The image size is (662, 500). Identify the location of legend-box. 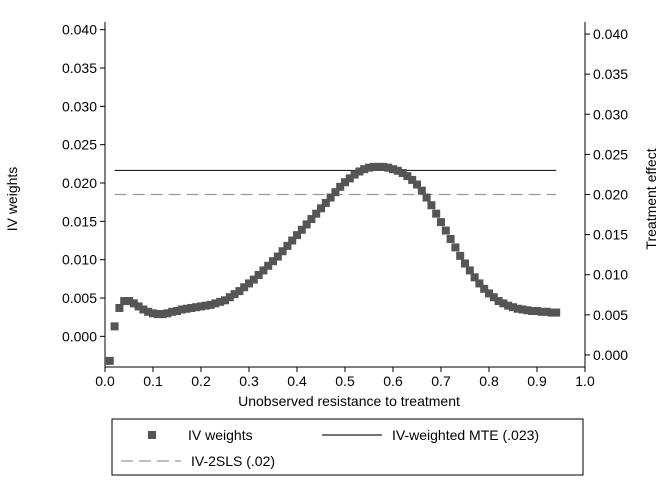
(347, 447).